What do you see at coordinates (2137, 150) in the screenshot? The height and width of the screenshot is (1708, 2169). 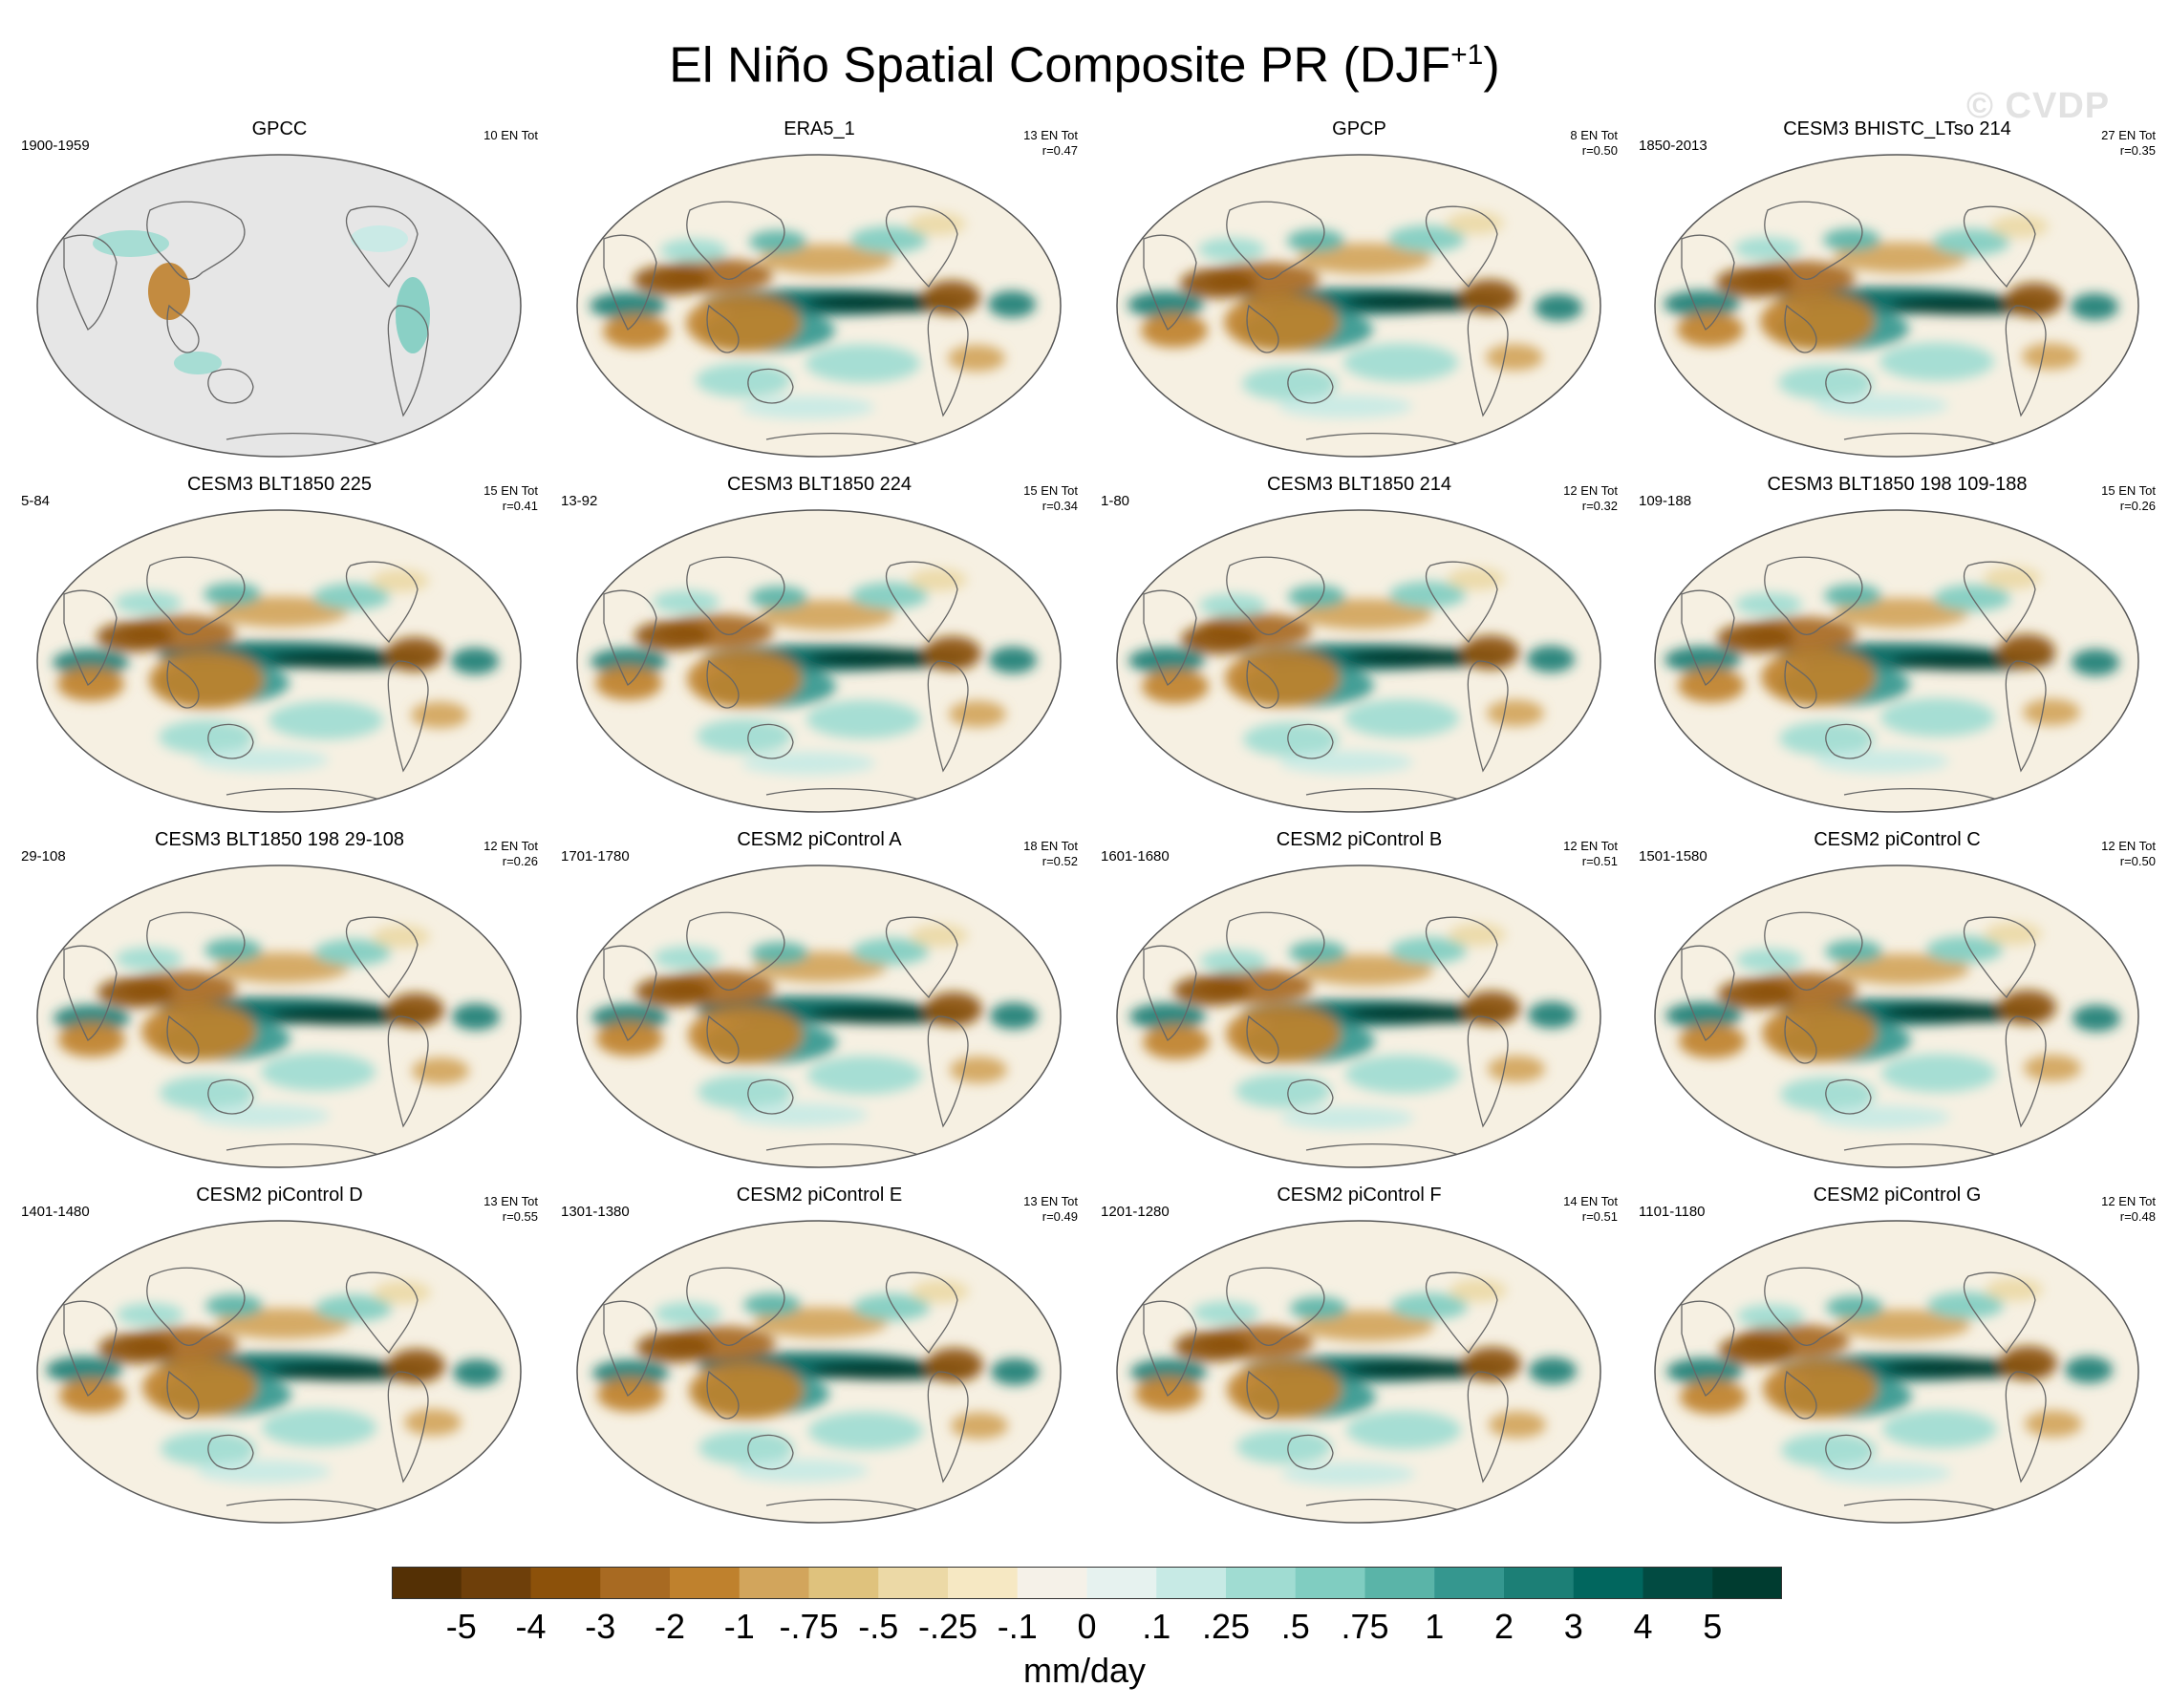 I see `panel-correlation: r=0.35` at bounding box center [2137, 150].